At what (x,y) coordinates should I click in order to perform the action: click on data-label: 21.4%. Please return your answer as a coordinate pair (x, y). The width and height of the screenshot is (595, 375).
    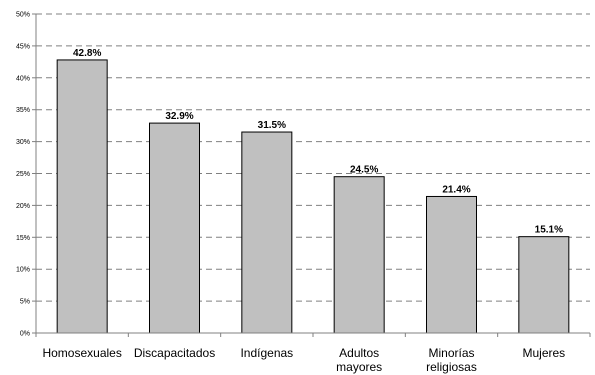
    Looking at the image, I should click on (456, 189).